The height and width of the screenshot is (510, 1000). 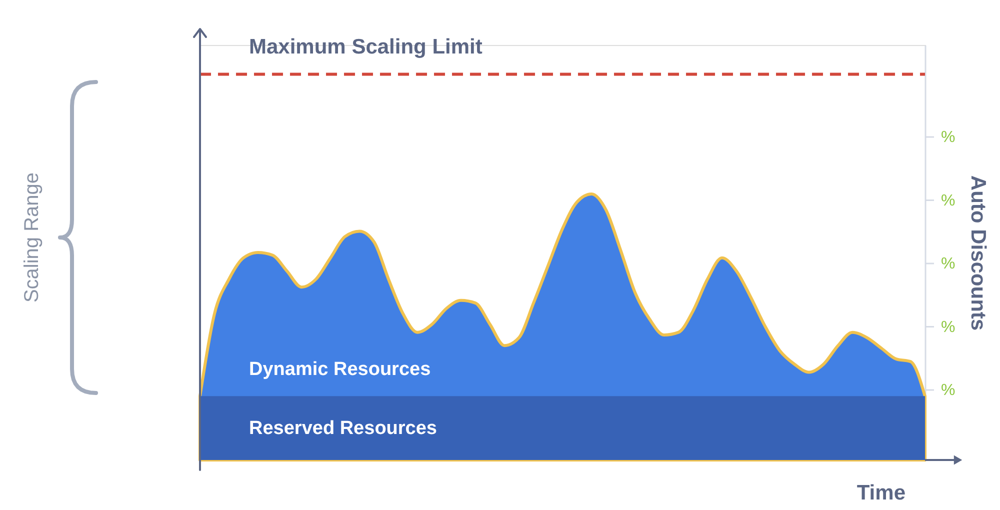 What do you see at coordinates (365, 46) in the screenshot?
I see `ref-line-label: Maximum Scaling Limit` at bounding box center [365, 46].